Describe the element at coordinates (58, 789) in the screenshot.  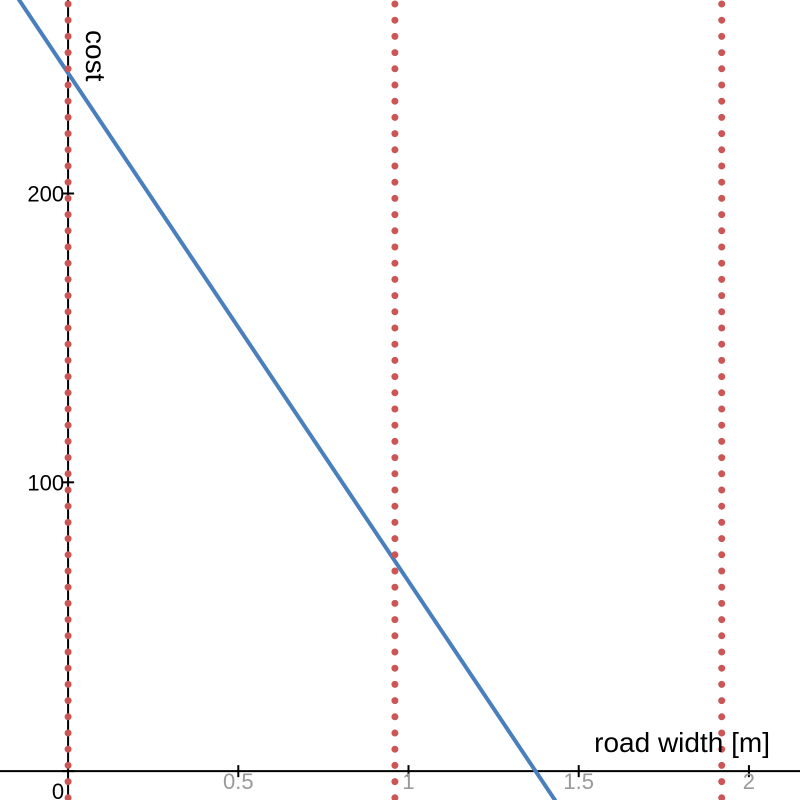
I see `y-tick-label: 0` at that location.